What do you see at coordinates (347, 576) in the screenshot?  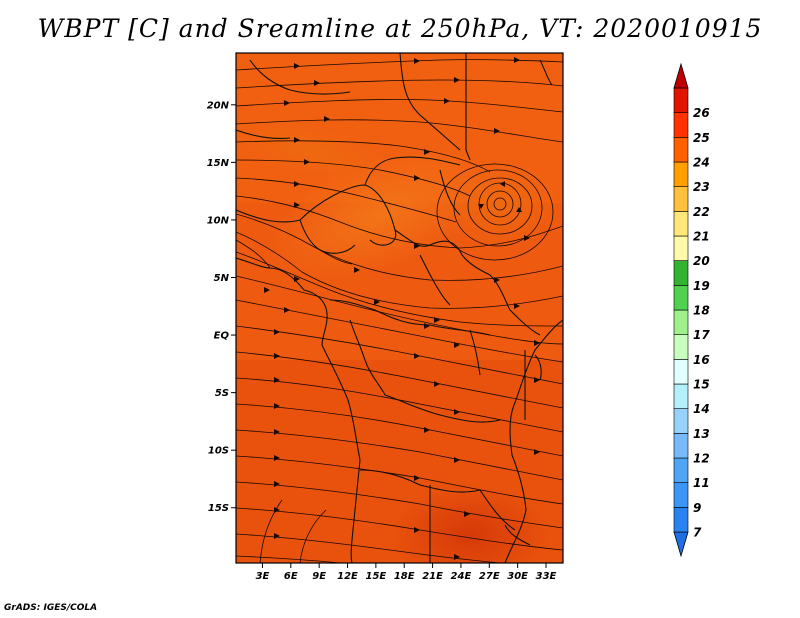 I see `lon-label: 12E` at bounding box center [347, 576].